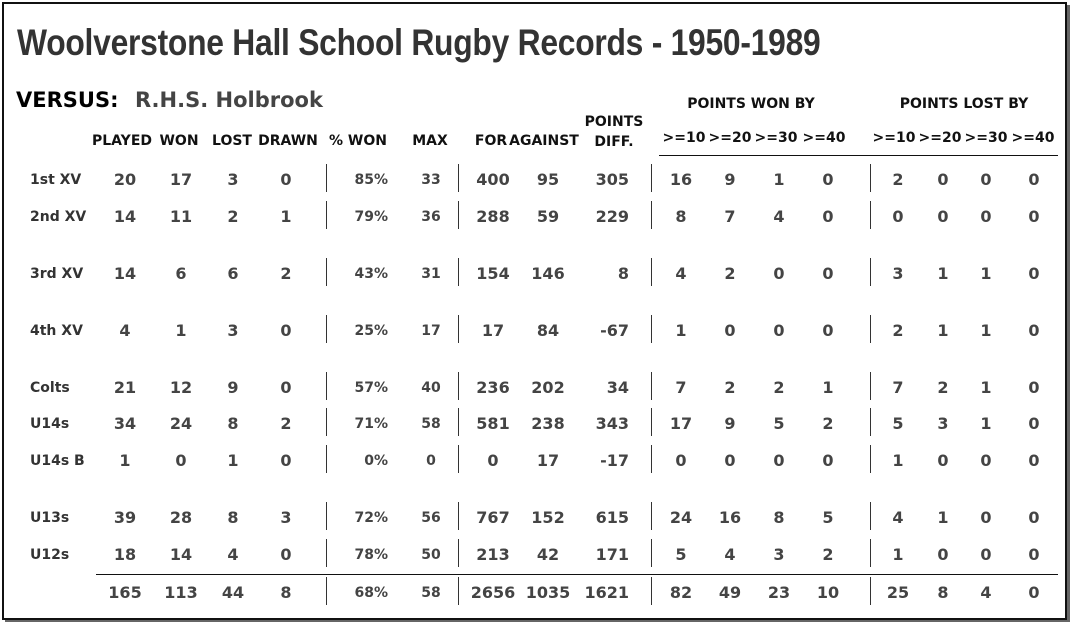 The width and height of the screenshot is (1070, 622). What do you see at coordinates (986, 138) in the screenshot?
I see `header-lost-30: >=30` at bounding box center [986, 138].